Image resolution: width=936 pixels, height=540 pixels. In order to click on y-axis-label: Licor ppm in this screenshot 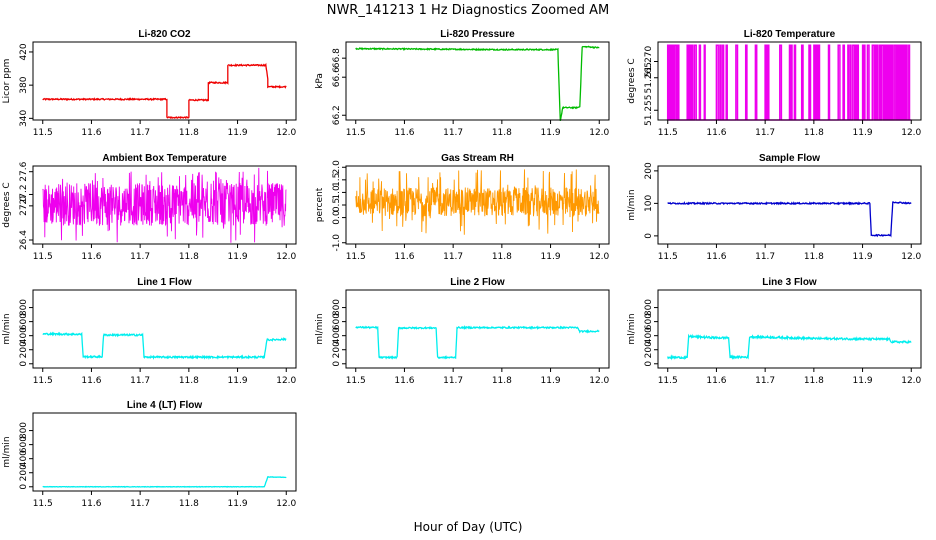, I will do `click(7, 81)`.